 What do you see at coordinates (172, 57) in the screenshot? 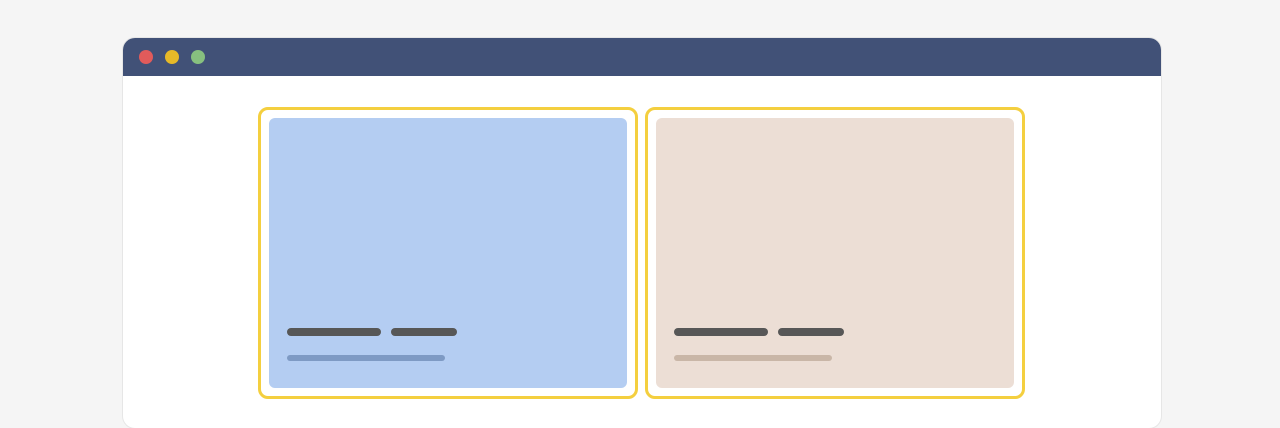
I see `minimize-window-button` at bounding box center [172, 57].